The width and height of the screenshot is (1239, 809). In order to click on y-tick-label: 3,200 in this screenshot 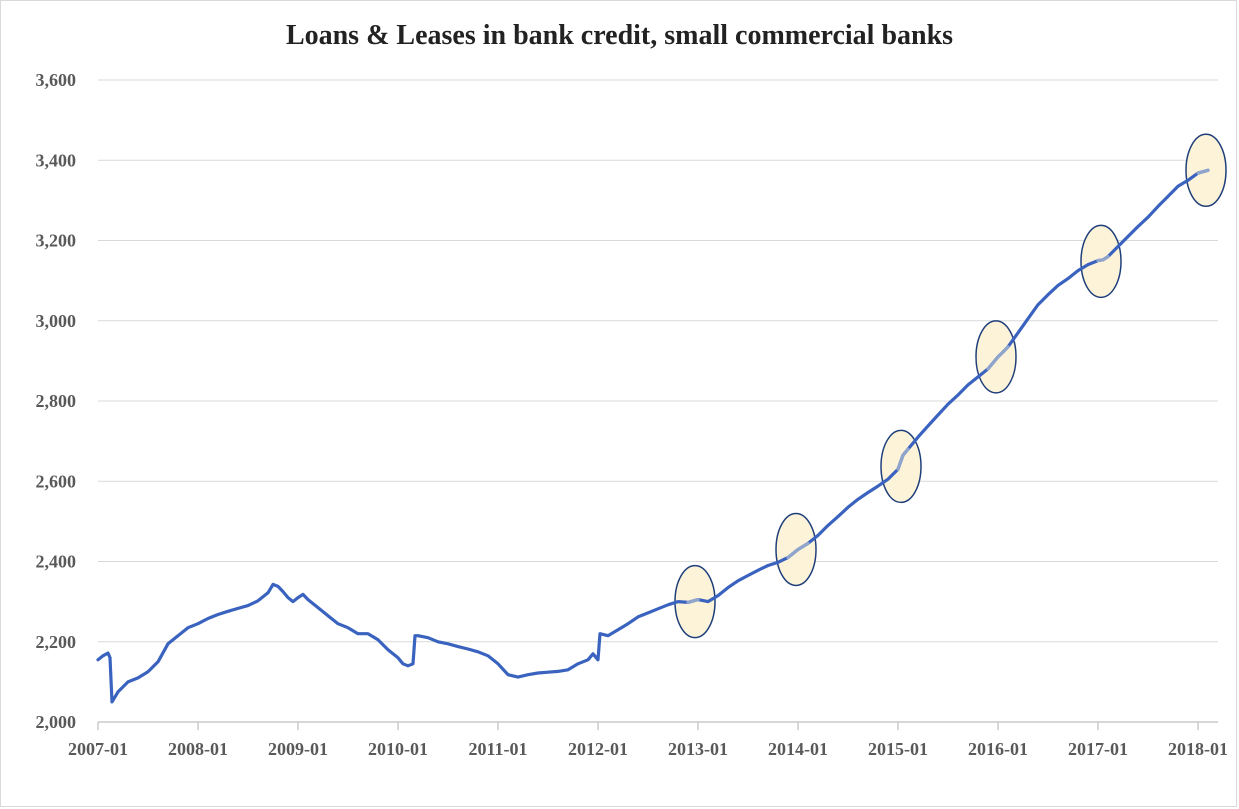, I will do `click(56, 241)`.